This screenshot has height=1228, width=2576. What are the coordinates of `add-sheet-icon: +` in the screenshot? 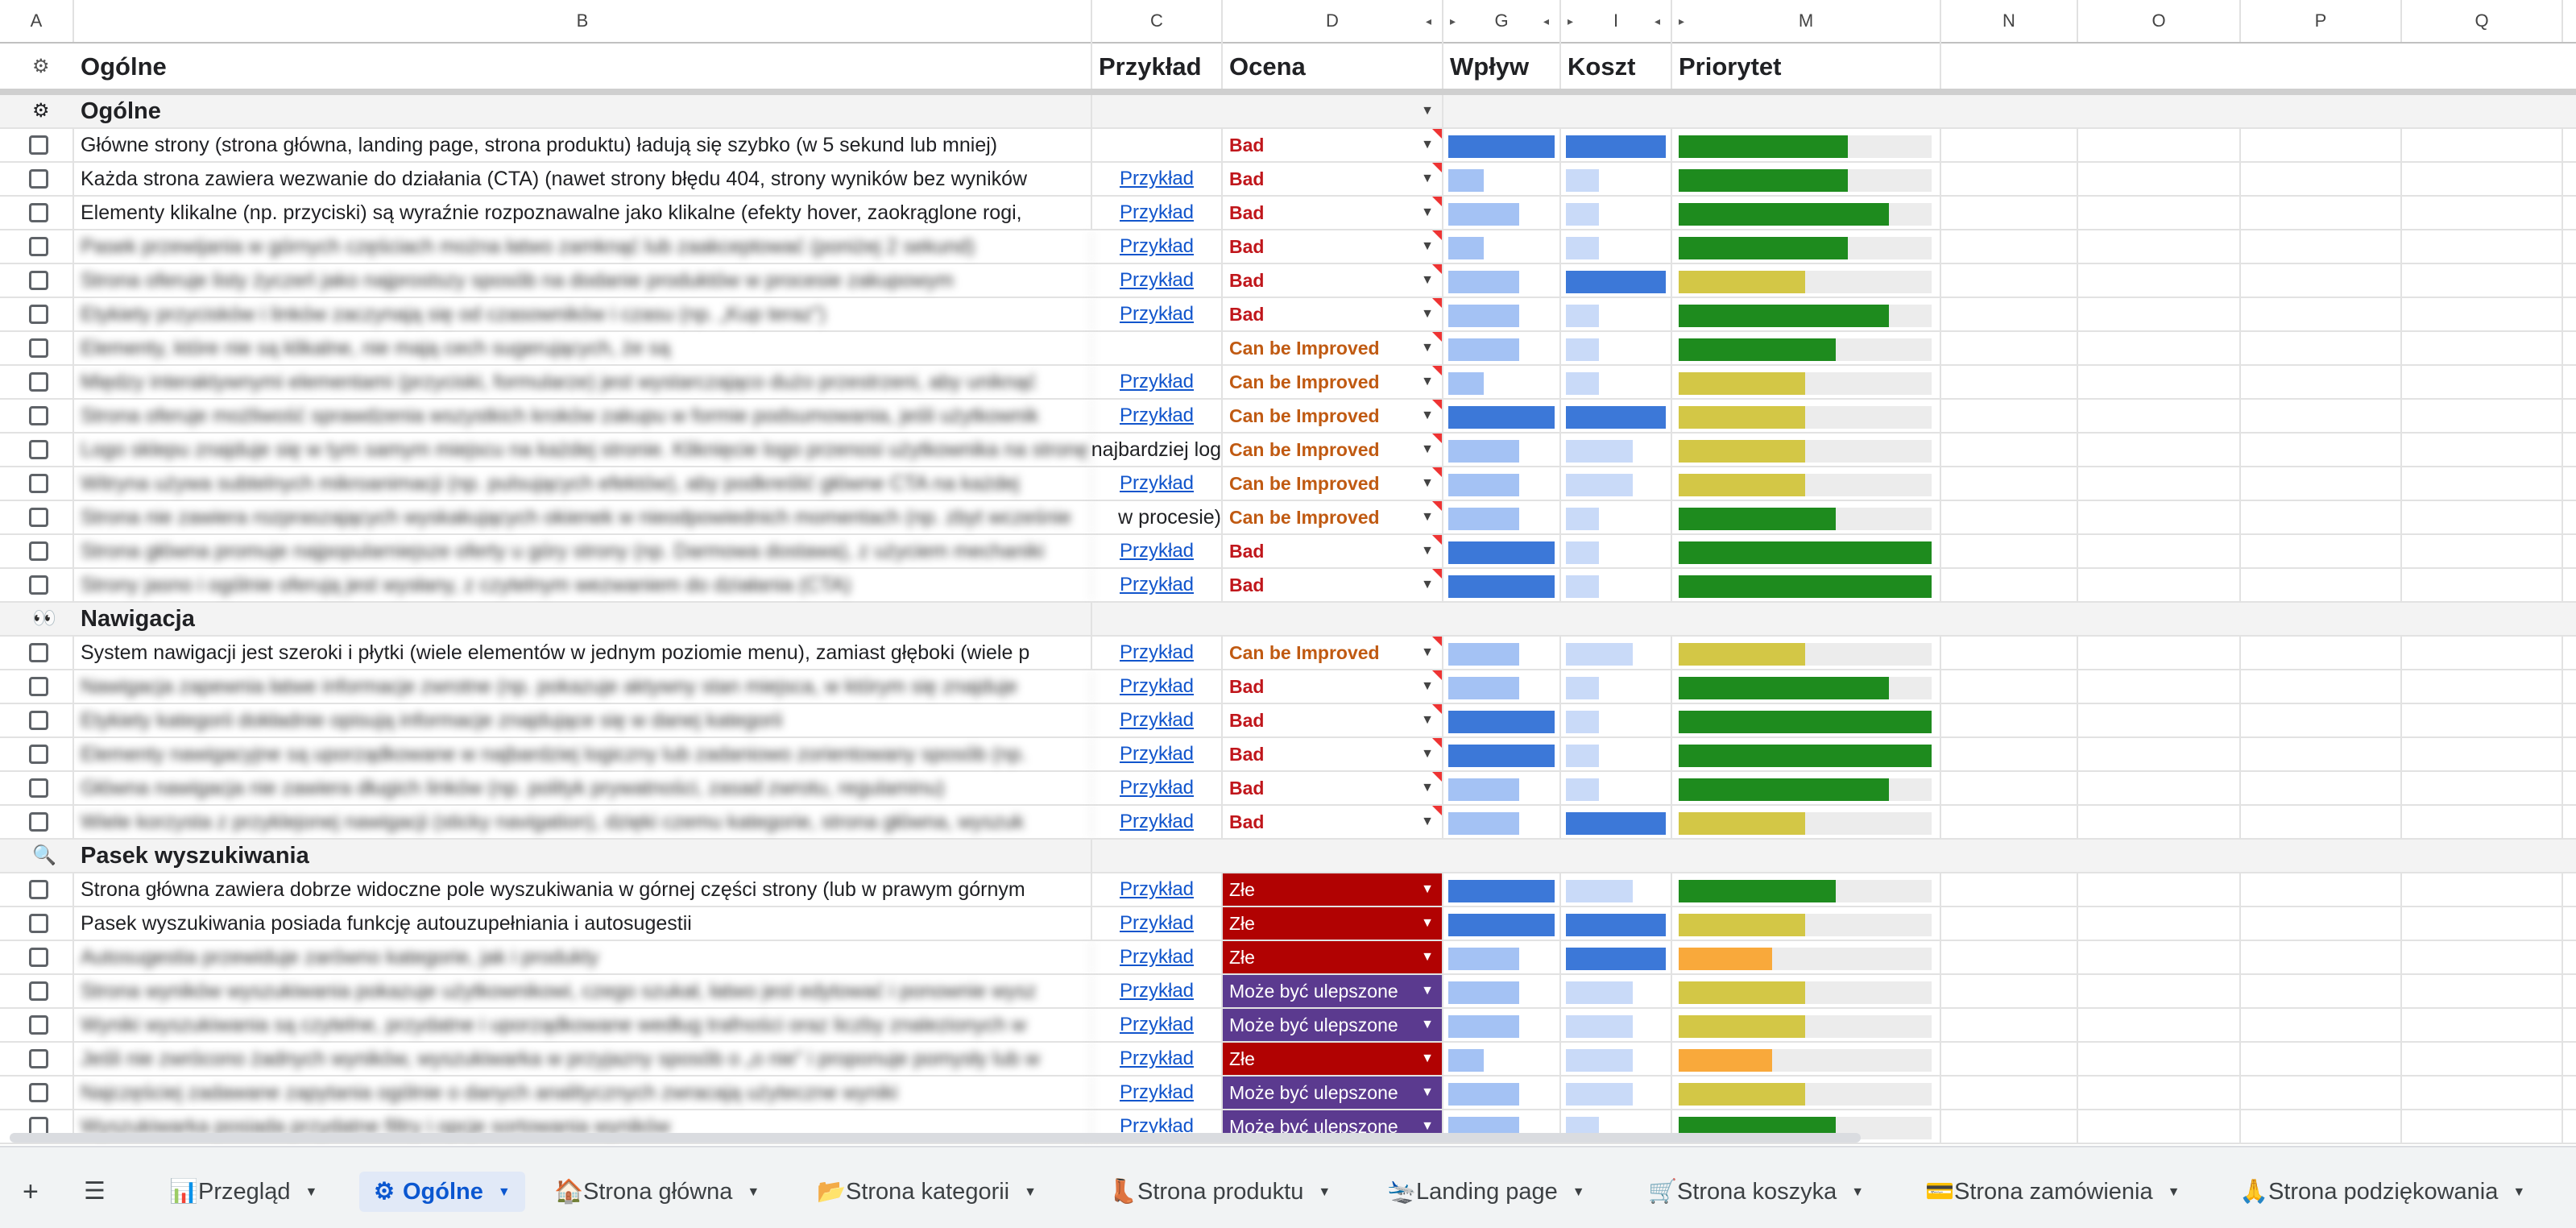 It's located at (31, 1191).